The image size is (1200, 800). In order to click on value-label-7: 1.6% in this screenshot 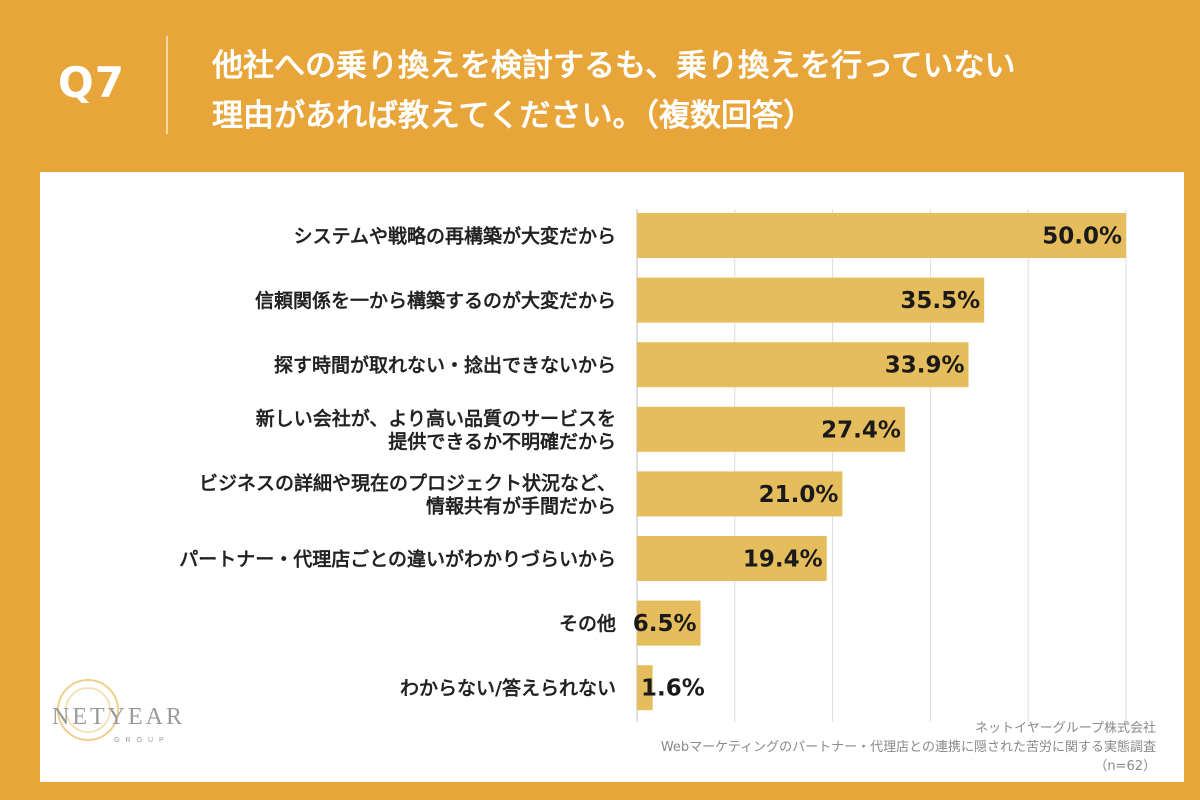, I will do `click(673, 689)`.